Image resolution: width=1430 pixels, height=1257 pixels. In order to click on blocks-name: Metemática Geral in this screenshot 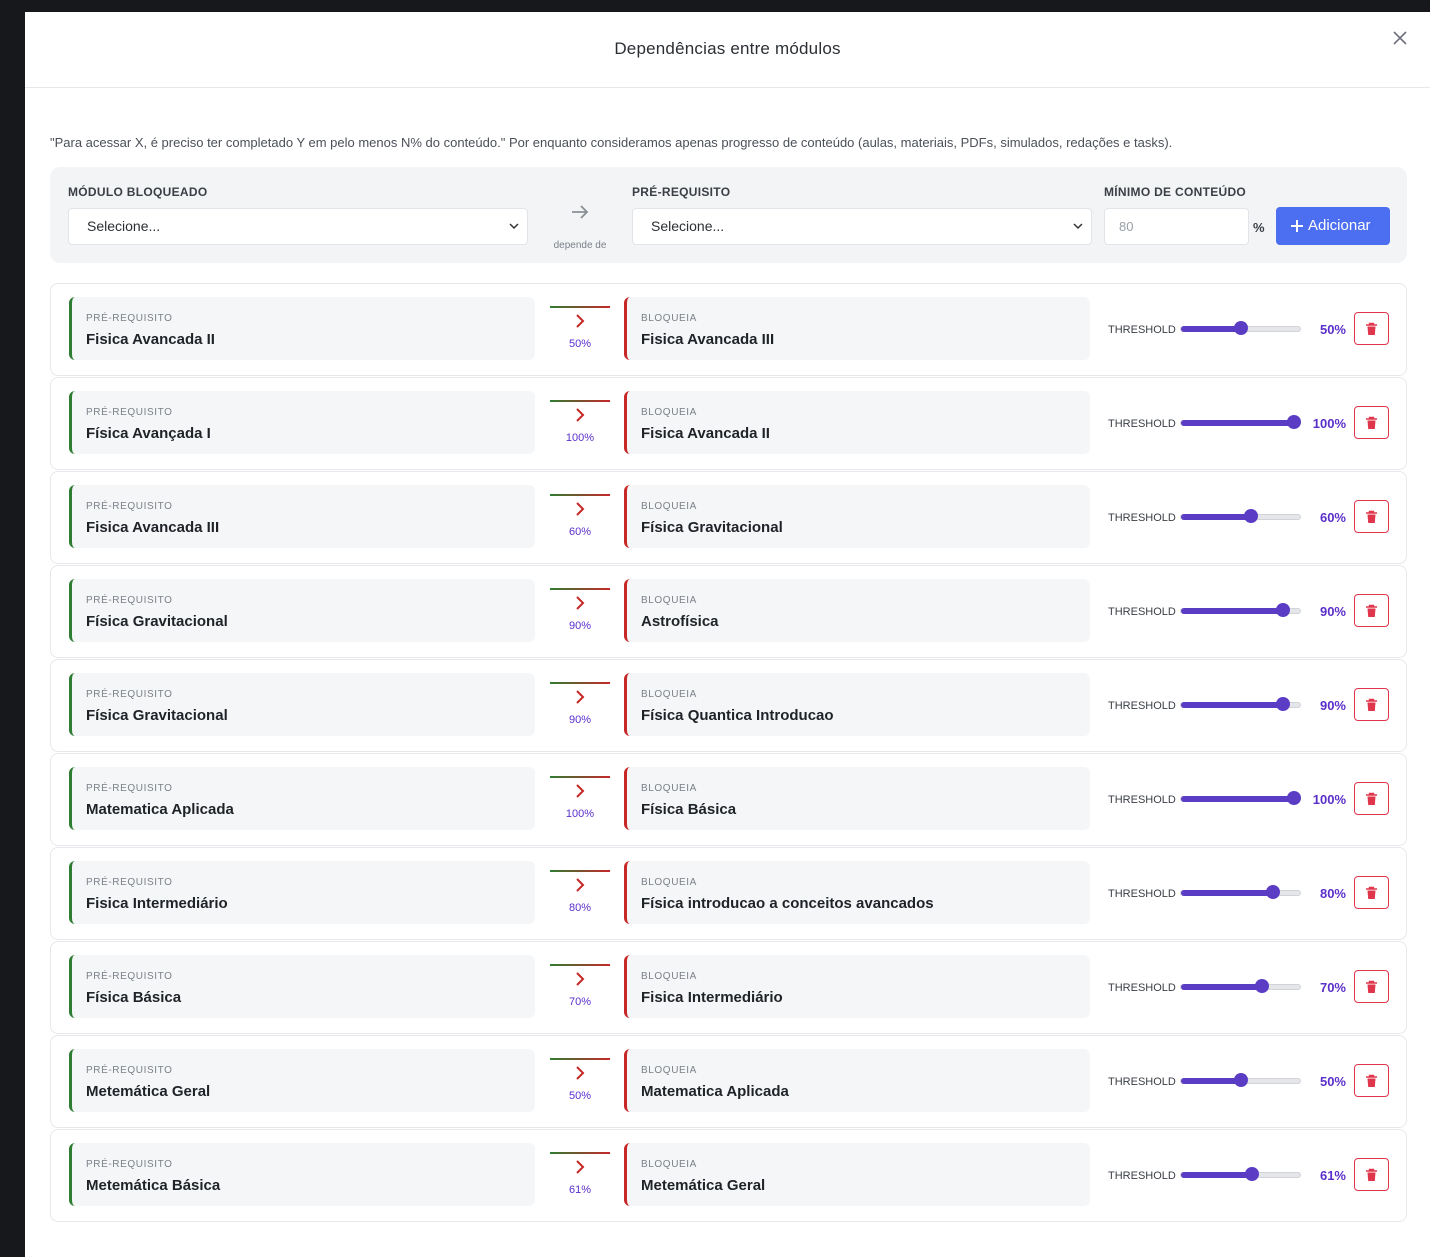, I will do `click(703, 1185)`.